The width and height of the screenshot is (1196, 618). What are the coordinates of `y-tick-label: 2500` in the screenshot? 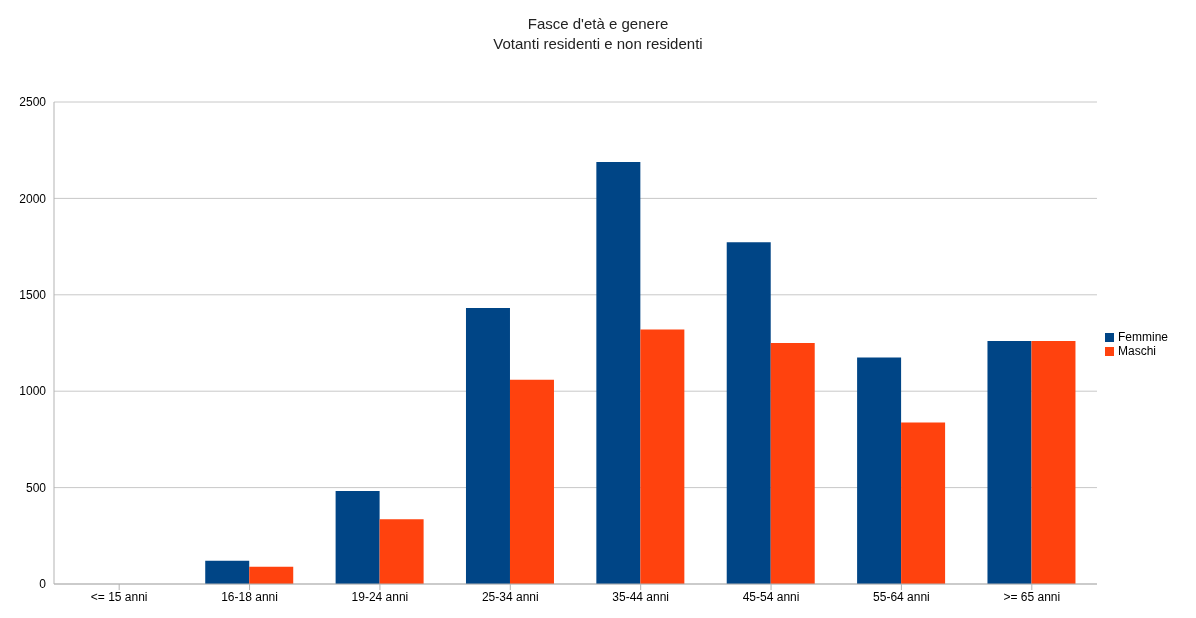 It's located at (33, 102).